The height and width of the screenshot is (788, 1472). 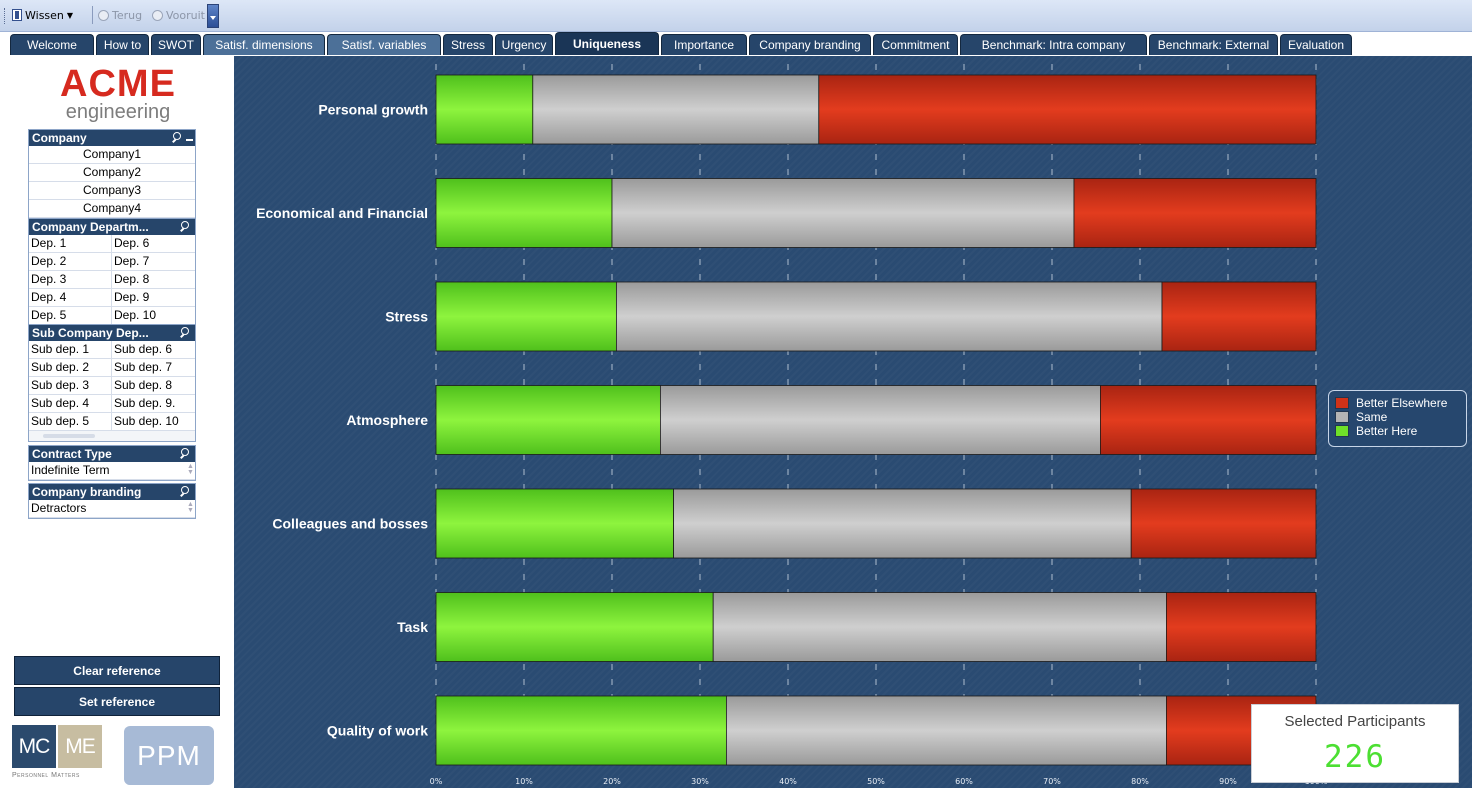 What do you see at coordinates (117, 701) in the screenshot?
I see `set-reference-button: Set reference` at bounding box center [117, 701].